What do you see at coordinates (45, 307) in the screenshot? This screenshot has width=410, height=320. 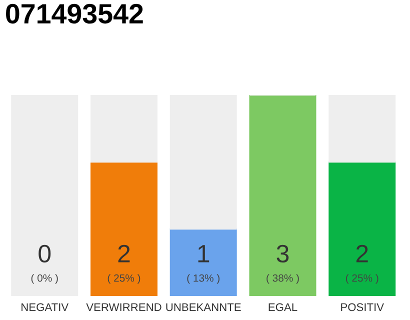 I see `x-tick-label: NEGATIV` at bounding box center [45, 307].